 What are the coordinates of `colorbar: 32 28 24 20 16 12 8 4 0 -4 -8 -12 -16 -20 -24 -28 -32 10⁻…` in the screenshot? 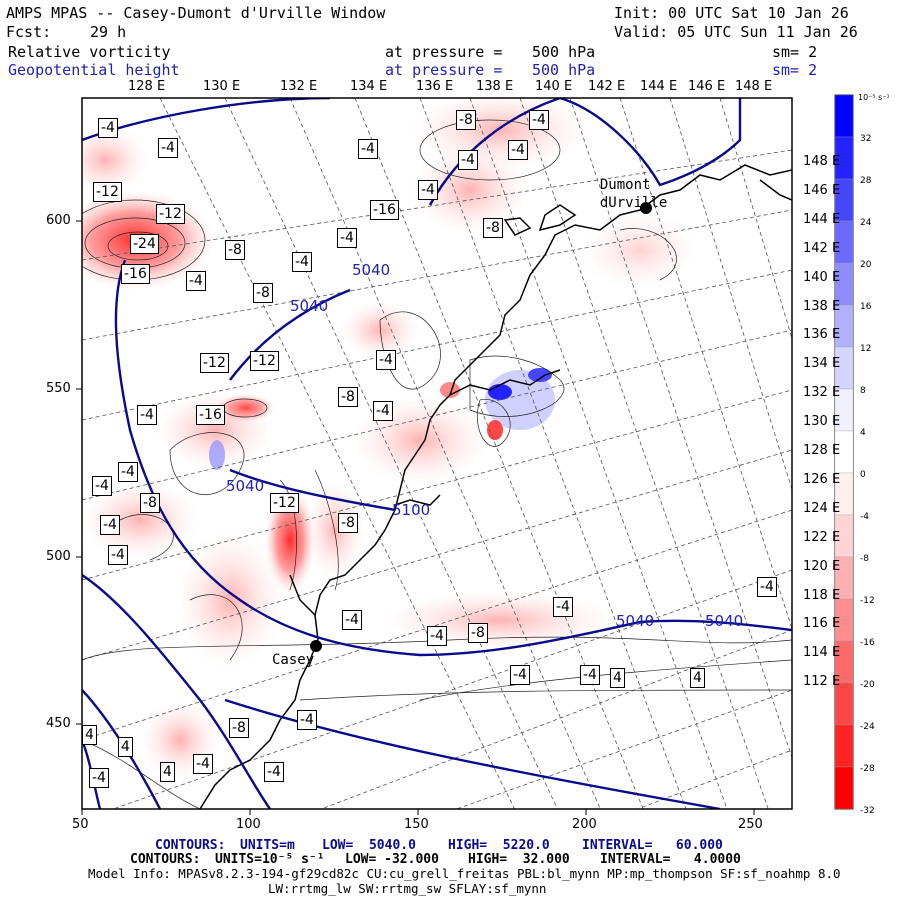 It's located at (862, 454).